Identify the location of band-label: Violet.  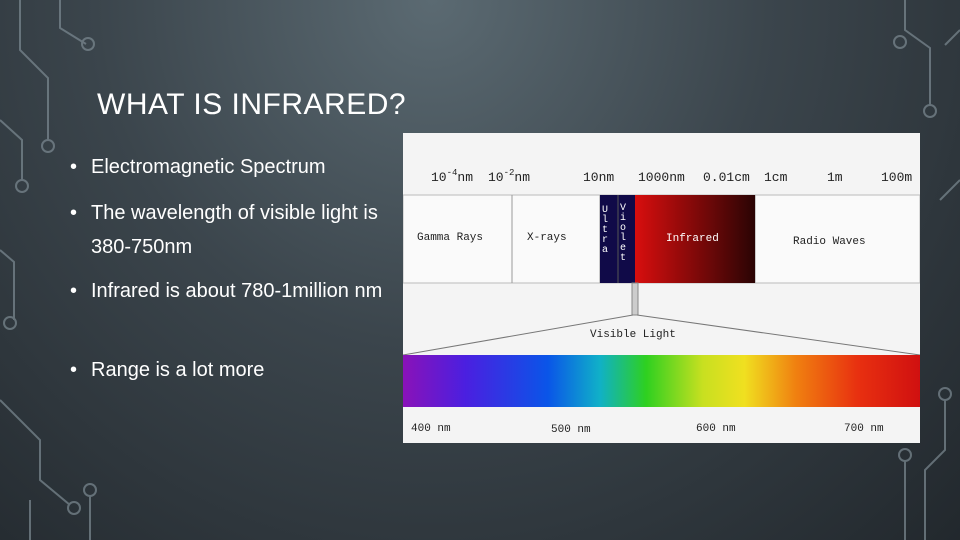
(623, 233).